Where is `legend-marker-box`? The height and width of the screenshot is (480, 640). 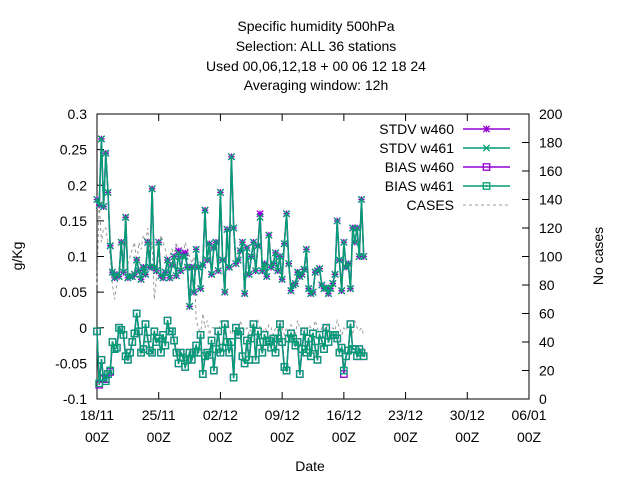
legend-marker-box is located at coordinates (486, 186).